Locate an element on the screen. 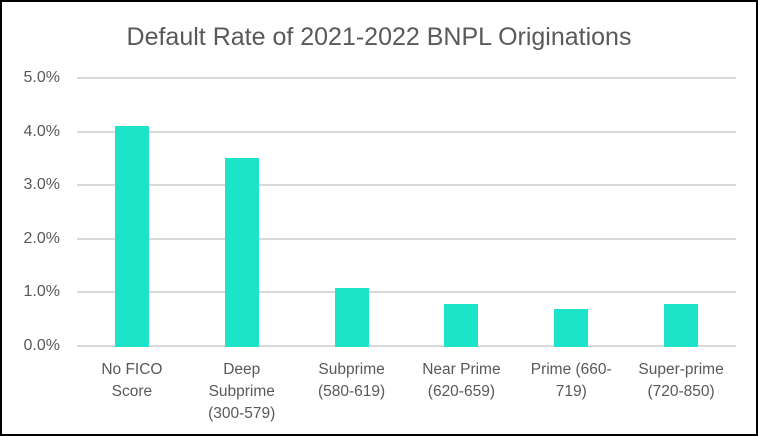  x-axis-label-line: Score is located at coordinates (132, 391).